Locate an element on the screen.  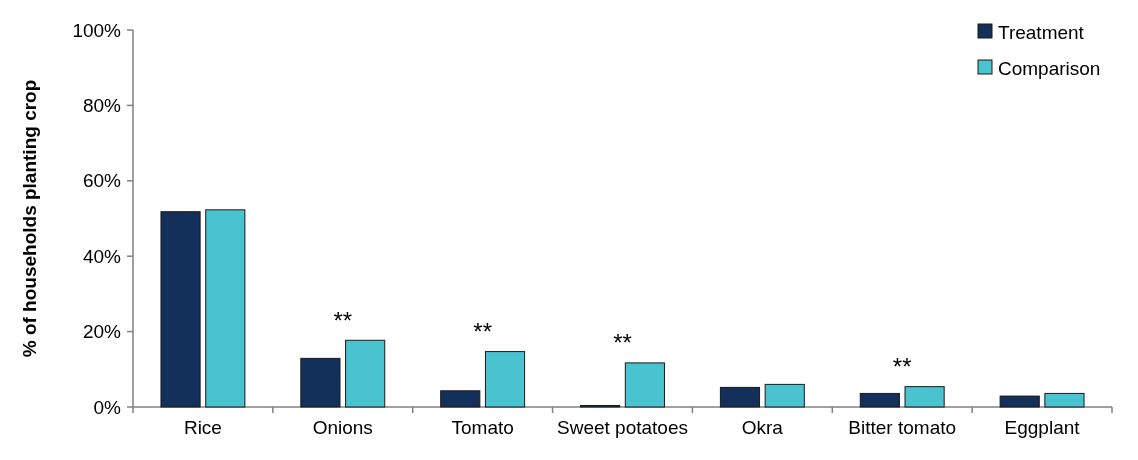
y-tick-label: 40% is located at coordinates (102, 256).